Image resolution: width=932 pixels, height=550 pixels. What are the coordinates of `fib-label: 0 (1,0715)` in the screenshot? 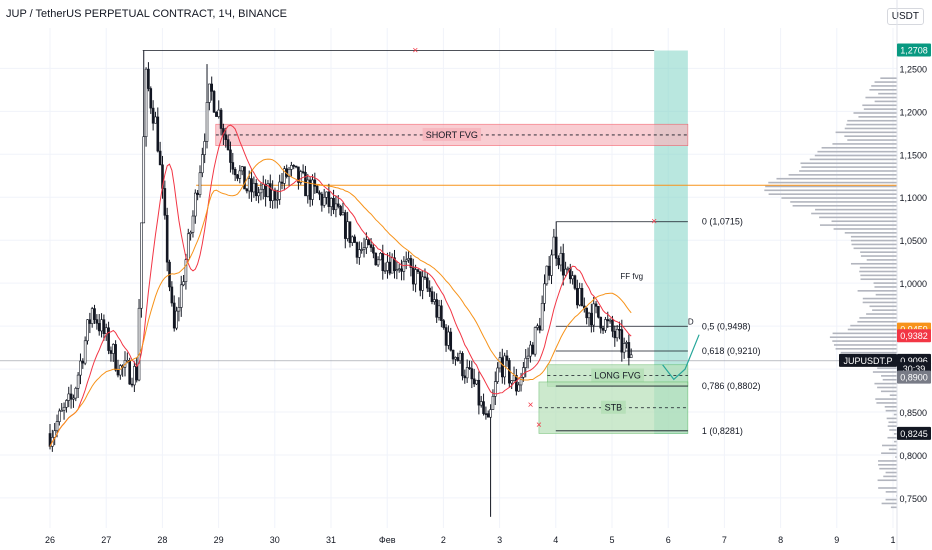 It's located at (722, 222).